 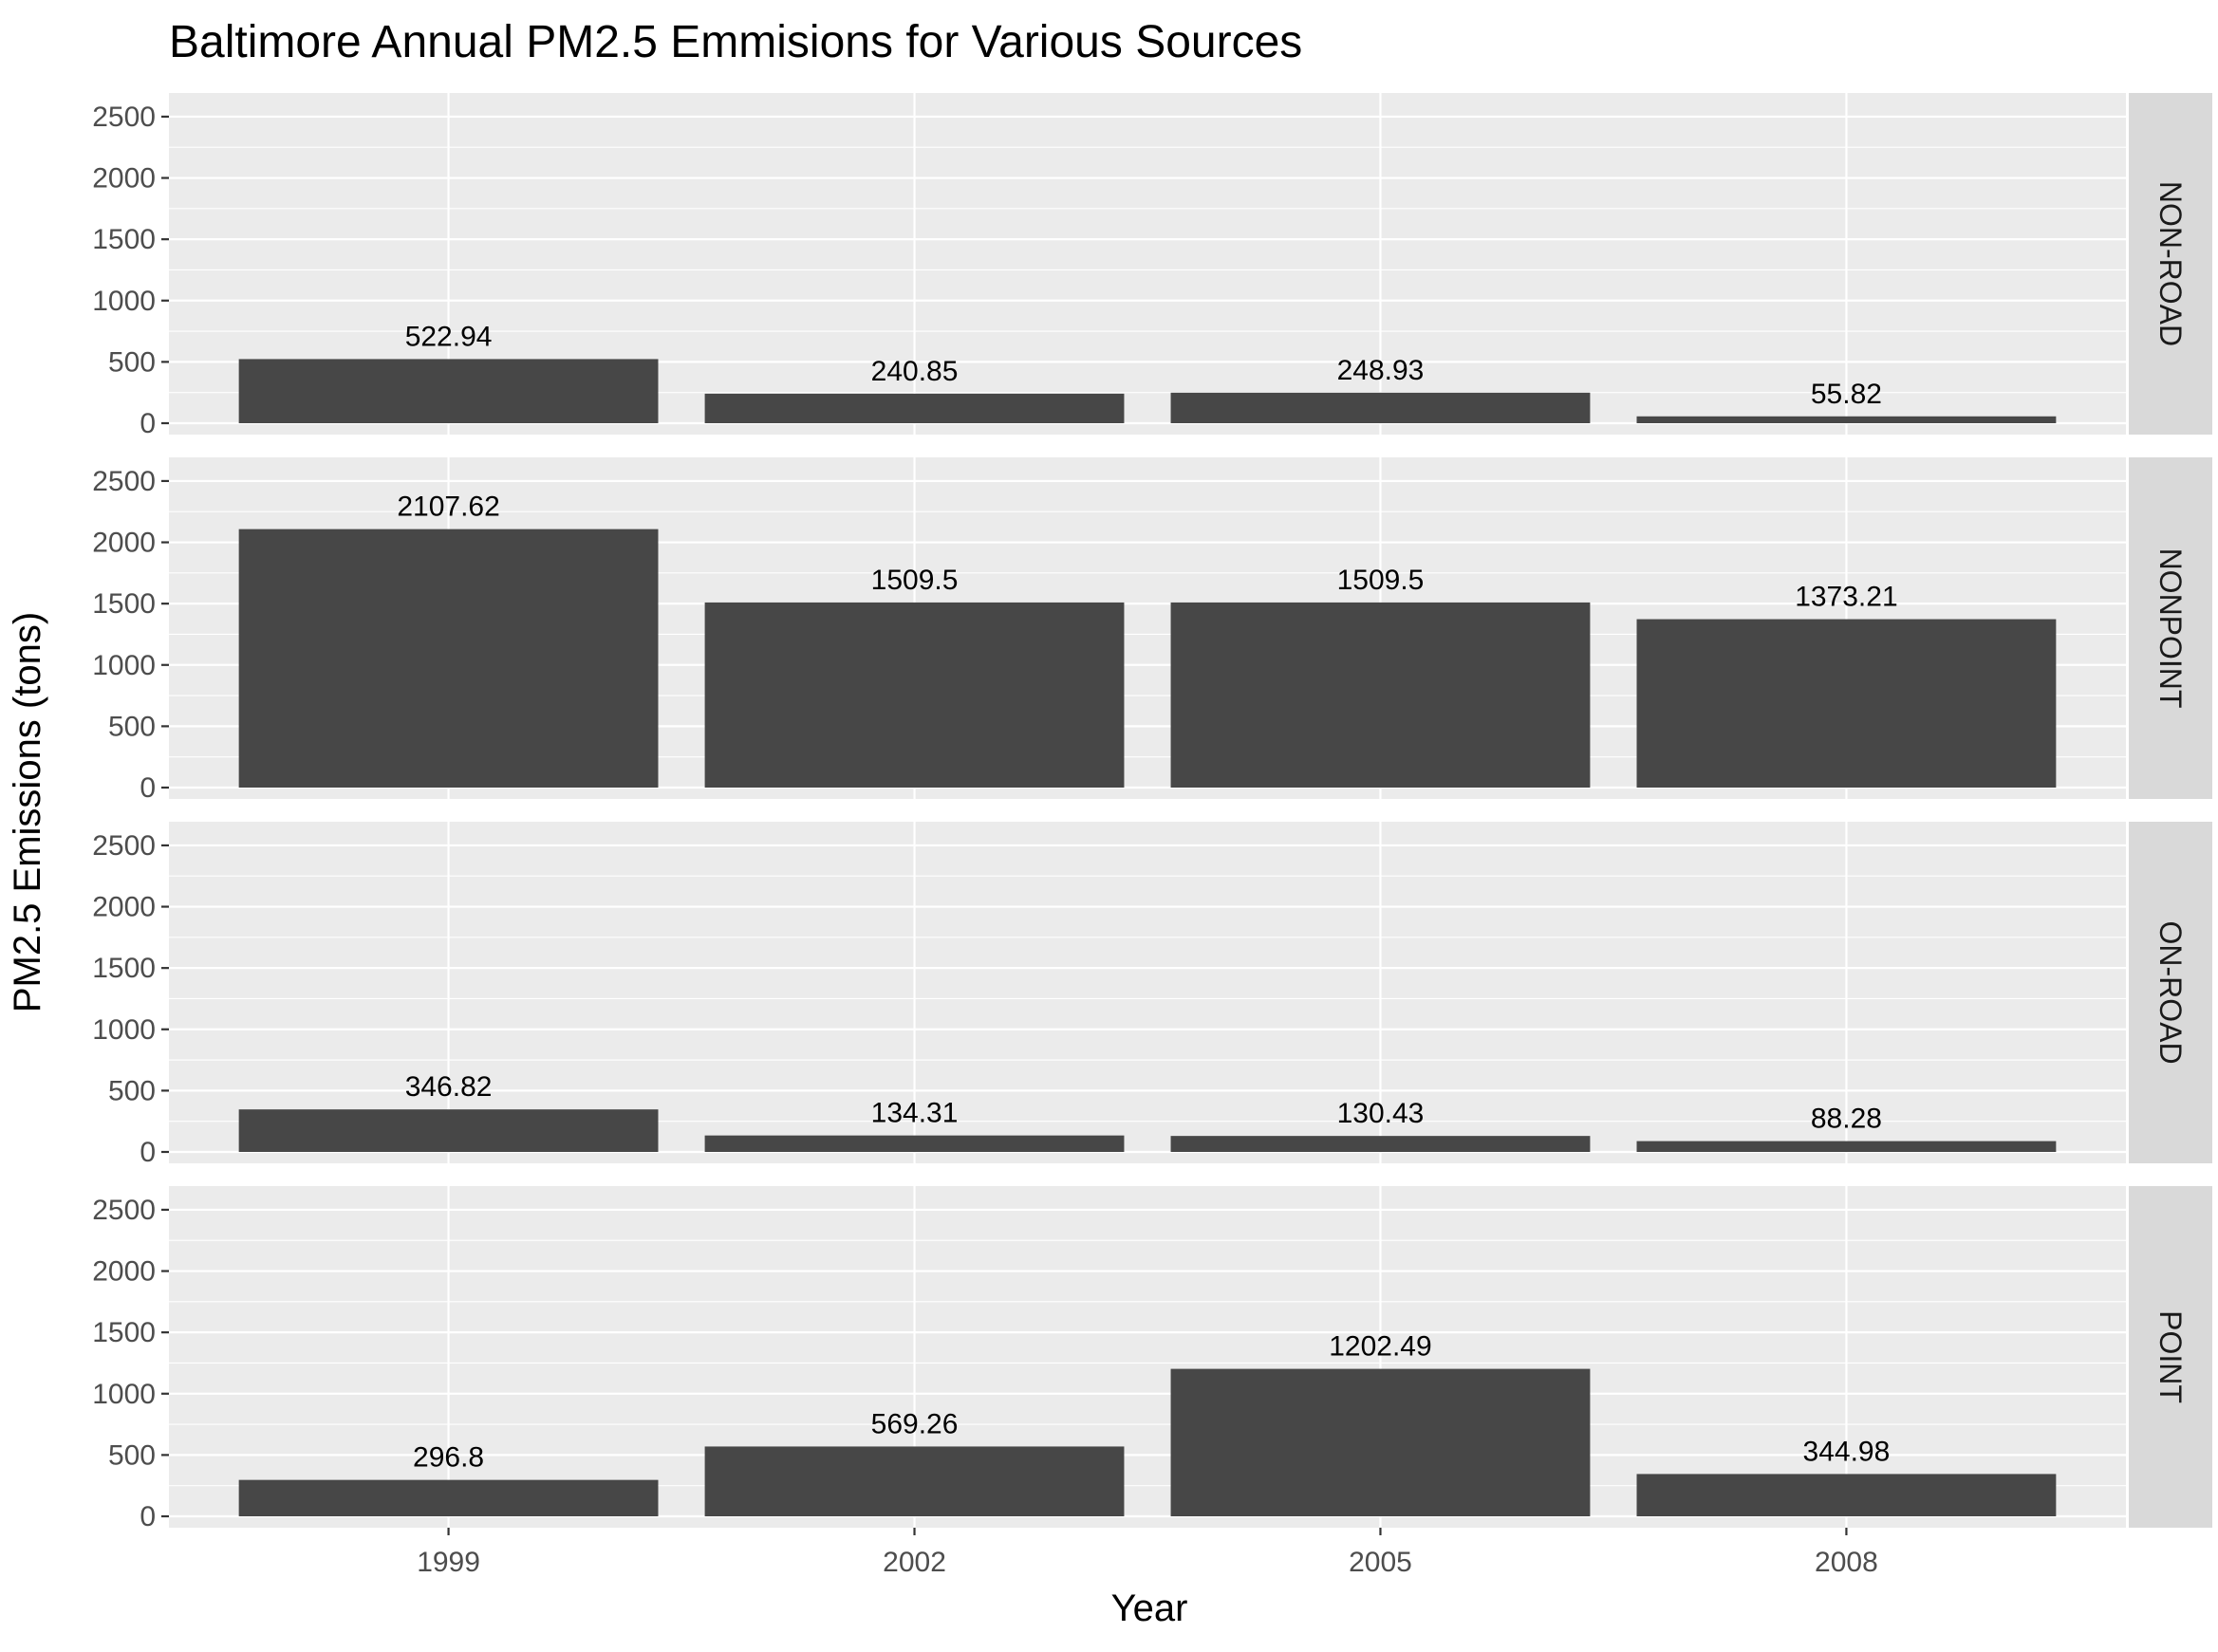 I want to click on bar-non-road-2002, so click(x=914, y=408).